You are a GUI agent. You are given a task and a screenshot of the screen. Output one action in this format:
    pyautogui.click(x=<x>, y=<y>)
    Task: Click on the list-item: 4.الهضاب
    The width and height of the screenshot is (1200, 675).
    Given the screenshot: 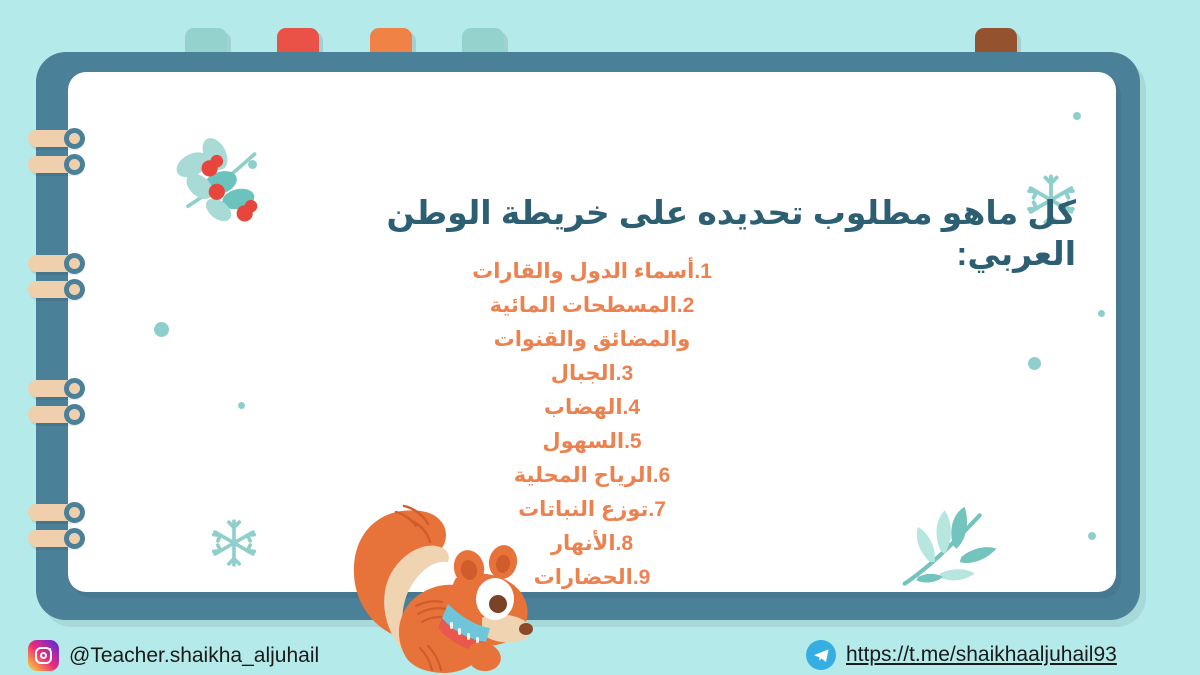 What is the action you would take?
    pyautogui.click(x=592, y=408)
    